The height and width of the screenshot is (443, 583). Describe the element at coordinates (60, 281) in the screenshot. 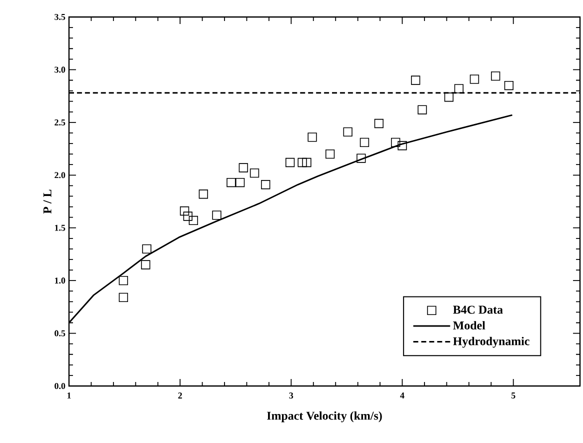

I see `y-tick-label: 1.0` at that location.